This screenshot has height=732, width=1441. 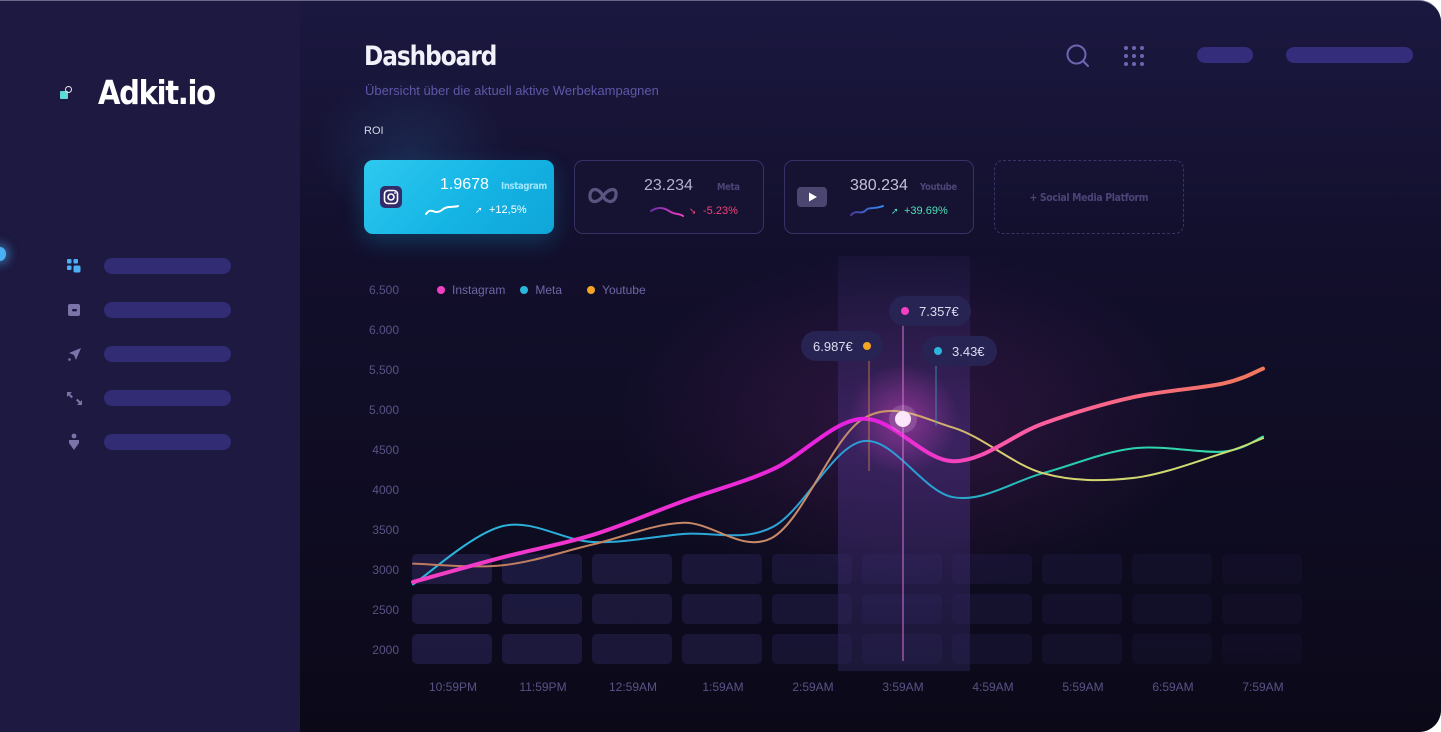 I want to click on series-line-meta, so click(x=838, y=510).